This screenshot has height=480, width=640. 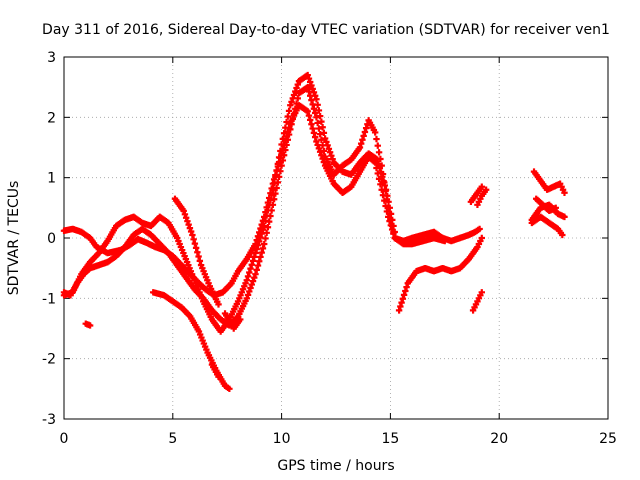 What do you see at coordinates (338, 439) in the screenshot?
I see `x-tick-labels: 0 5 10 15 20 25` at bounding box center [338, 439].